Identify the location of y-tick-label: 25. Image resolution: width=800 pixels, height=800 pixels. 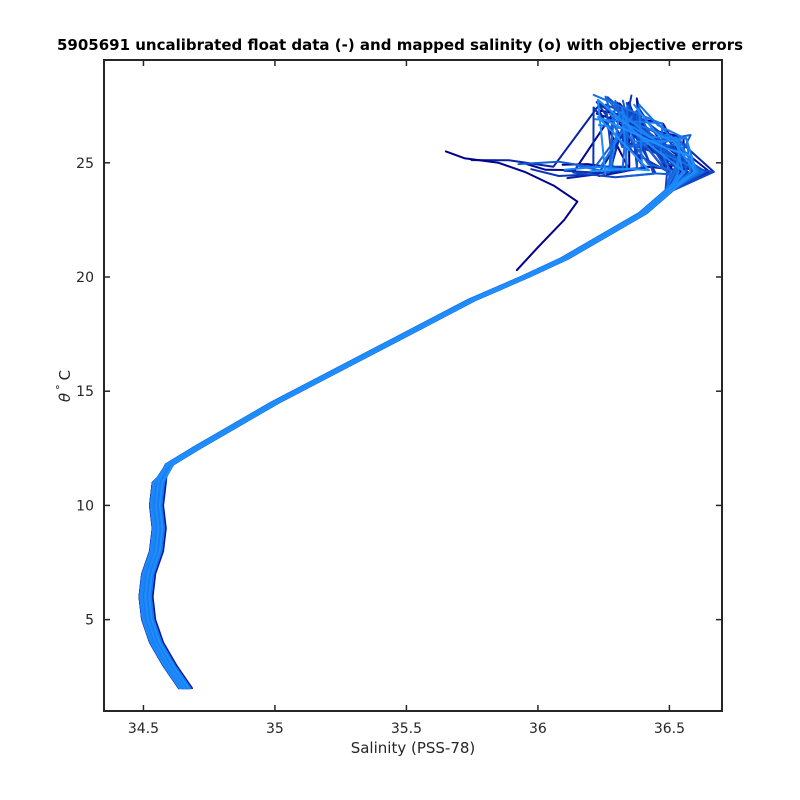
(85, 164).